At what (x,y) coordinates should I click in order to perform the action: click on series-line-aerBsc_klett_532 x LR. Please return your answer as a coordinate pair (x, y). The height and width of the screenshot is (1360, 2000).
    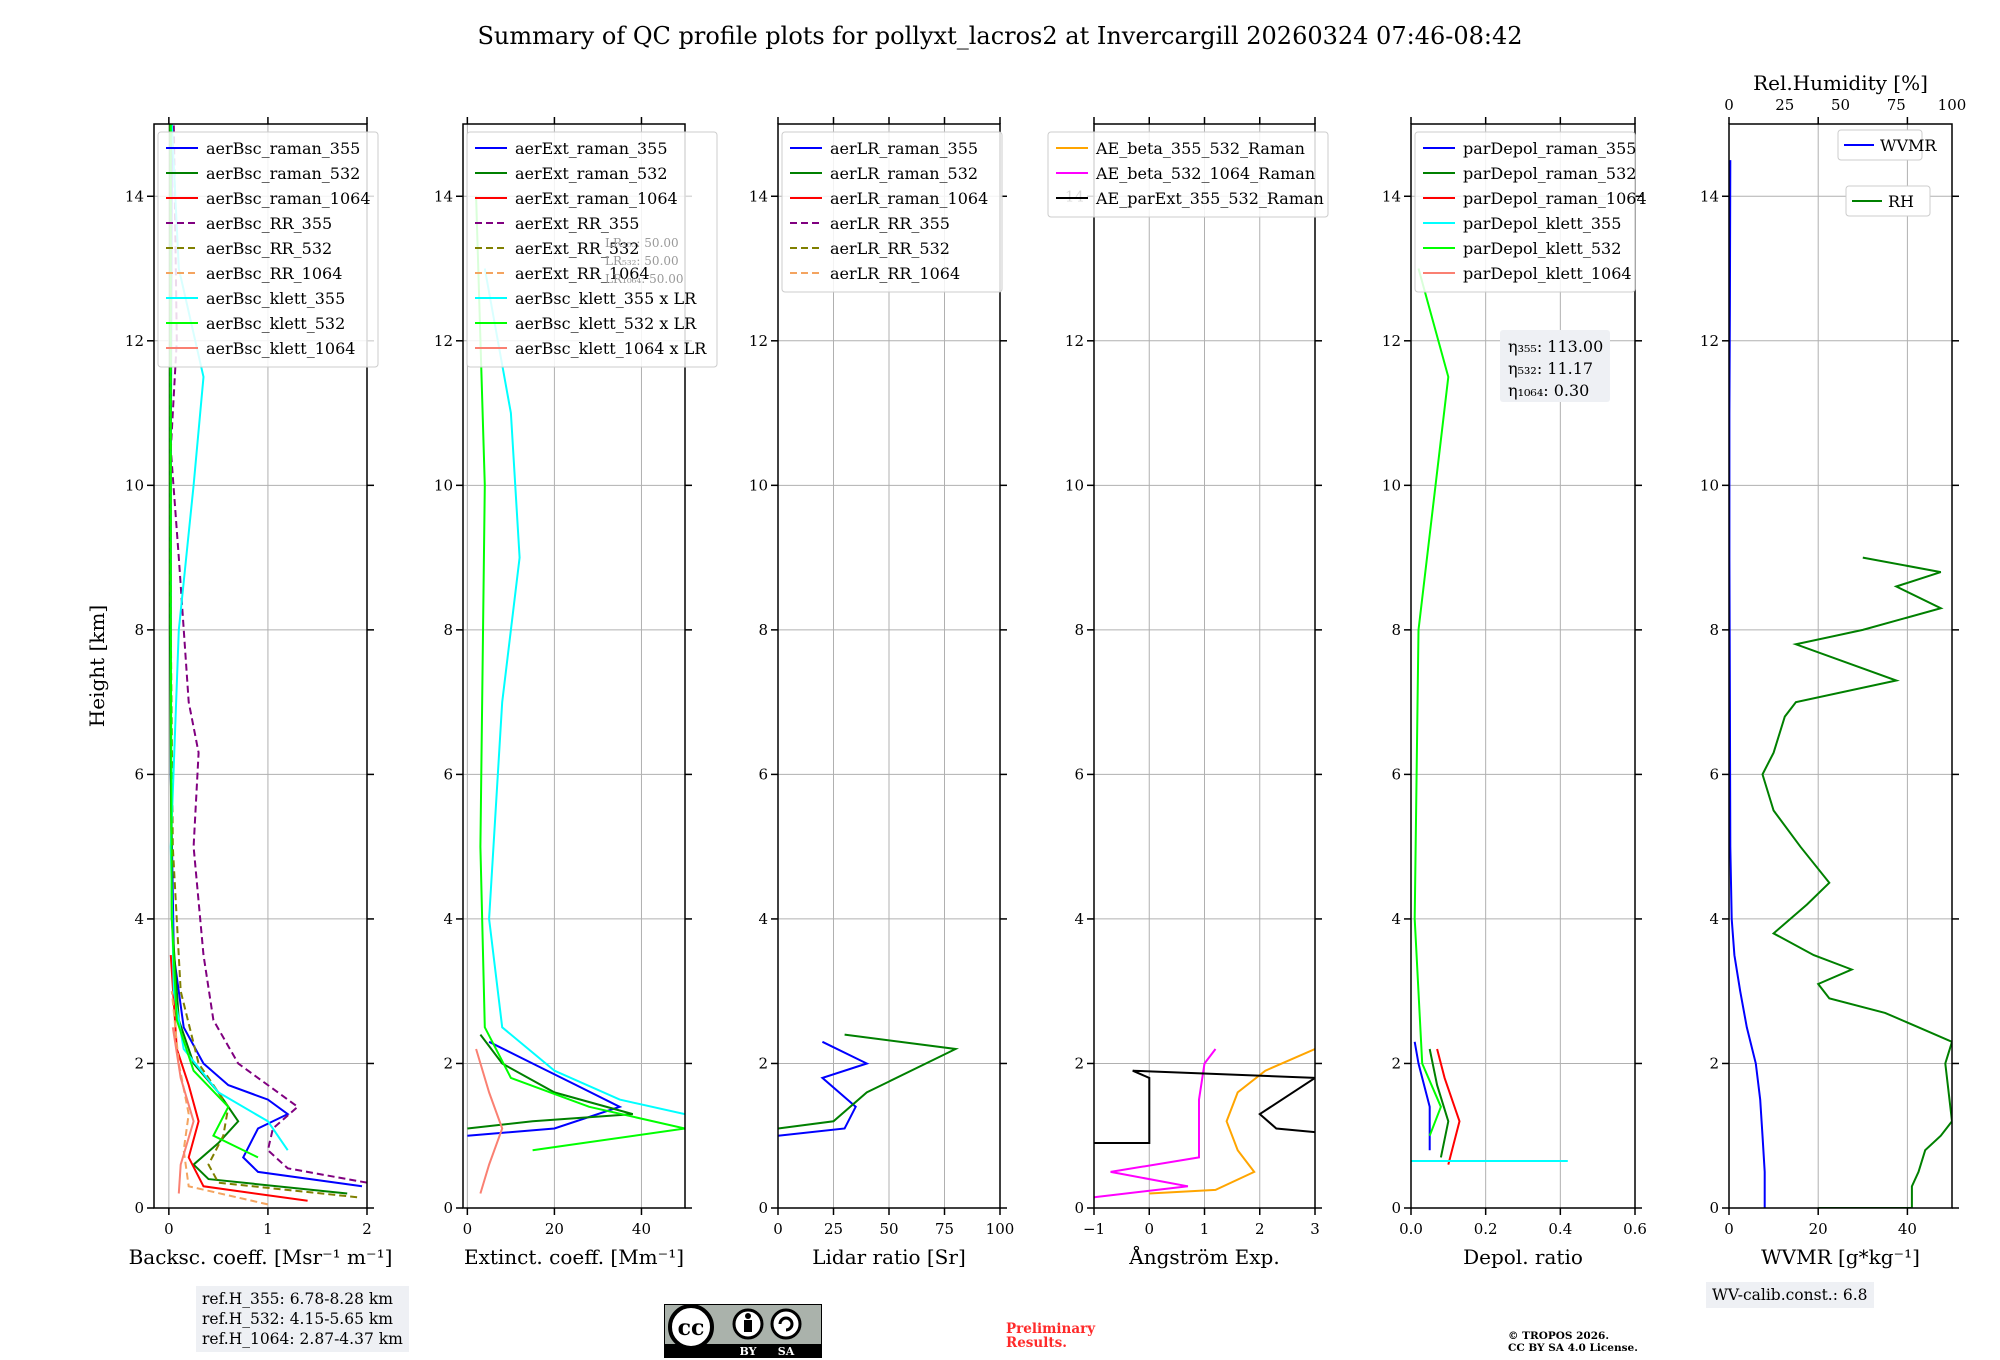
    Looking at the image, I should click on (580, 674).